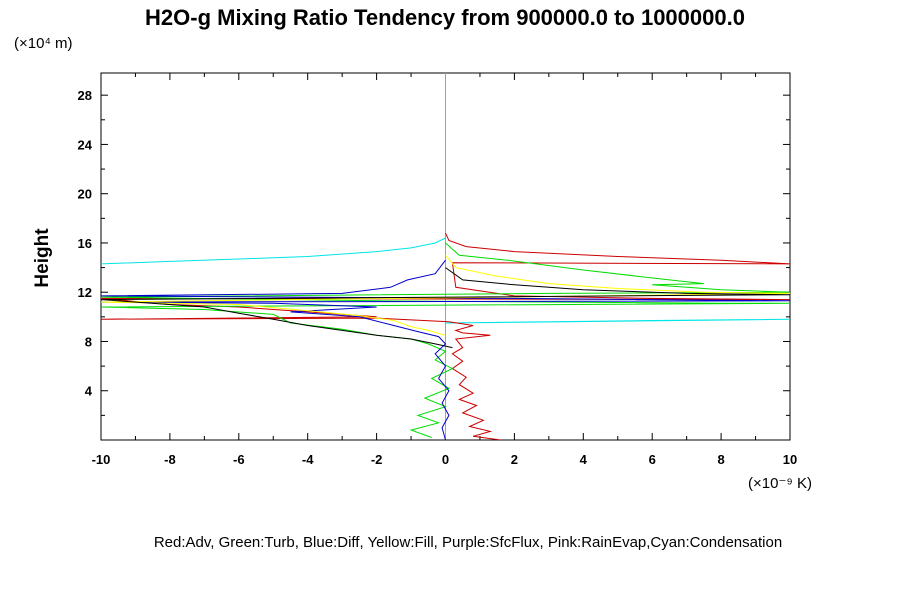 This screenshot has height=600, width=900. I want to click on x-axis-unit: (×10⁻⁹ K), so click(780, 483).